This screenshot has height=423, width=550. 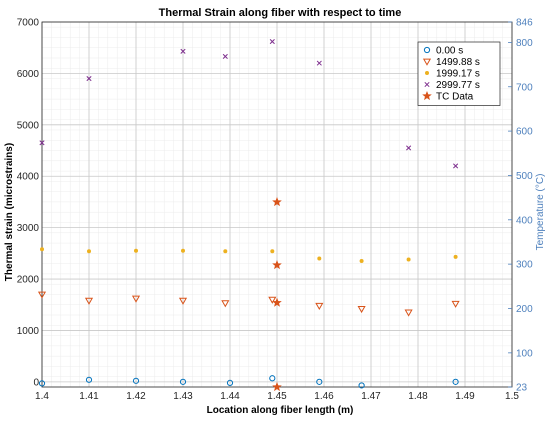 I want to click on x-tick-label: 1.44, so click(x=230, y=396).